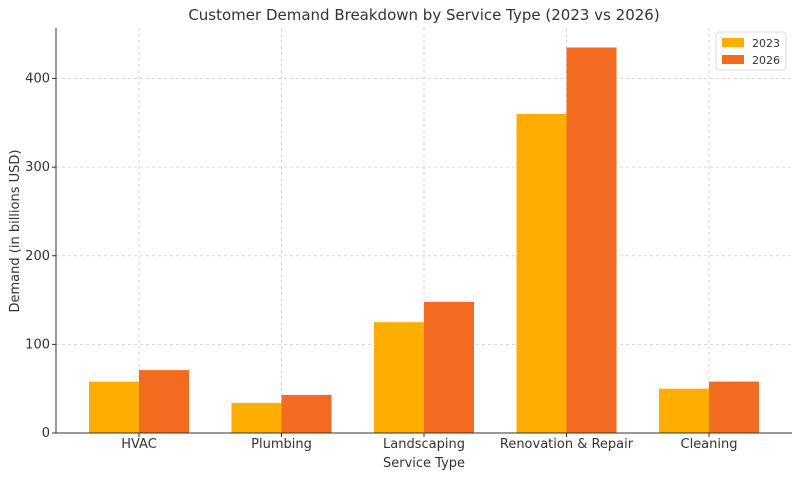  Describe the element at coordinates (139, 444) in the screenshot. I see `x-tick-label: HVAC` at that location.